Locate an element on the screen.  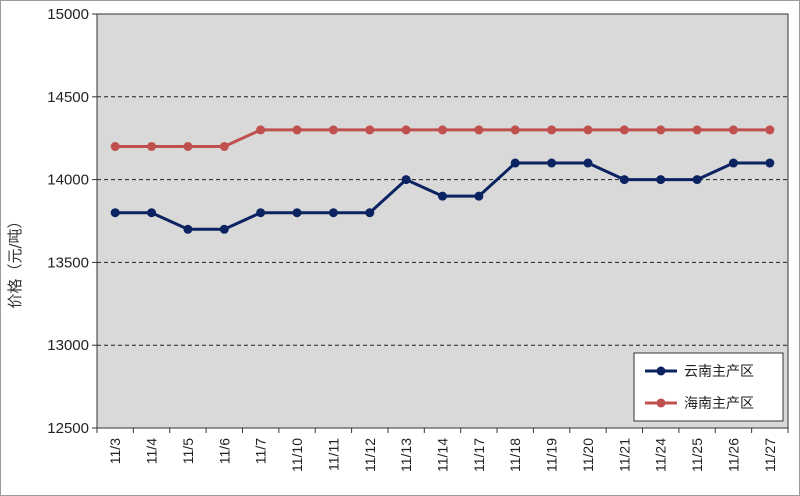
x-tick-label: 11/20 is located at coordinates (588, 455).